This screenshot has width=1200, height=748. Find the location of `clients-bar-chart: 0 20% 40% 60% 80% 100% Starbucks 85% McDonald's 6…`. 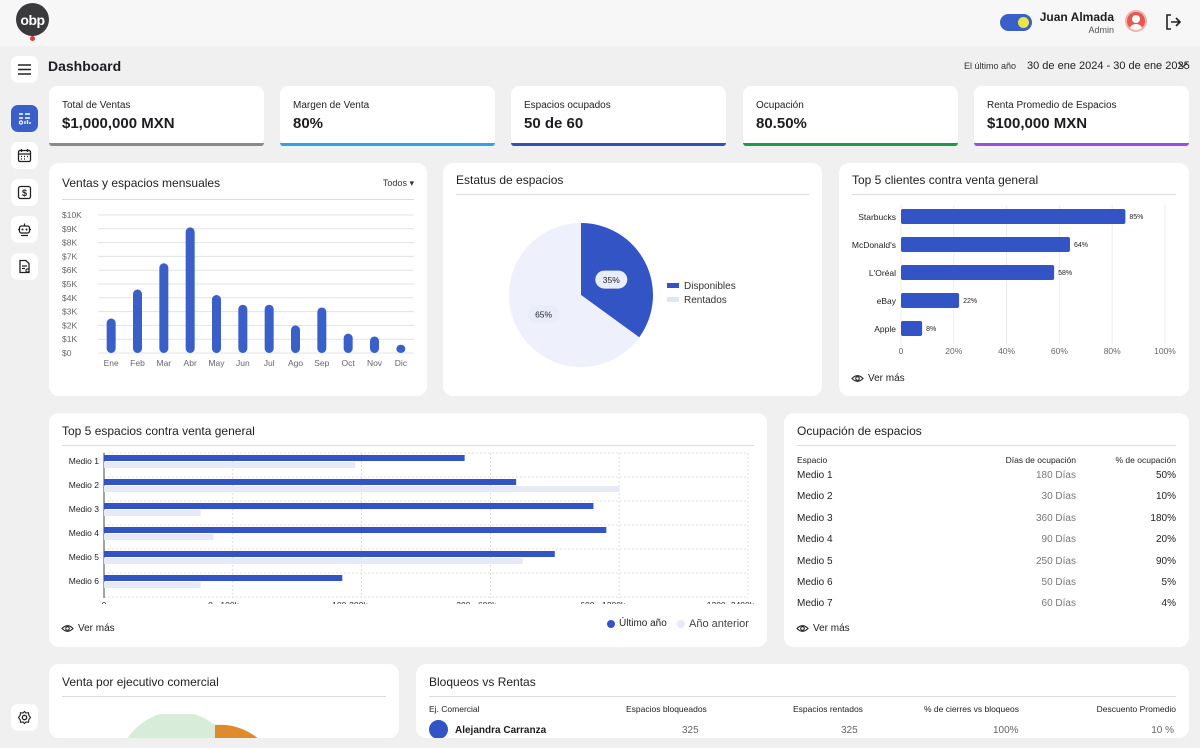

clients-bar-chart: 0 20% 40% 60% 80% 100% Starbucks 85% McDonald's 6… is located at coordinates (1014, 280).